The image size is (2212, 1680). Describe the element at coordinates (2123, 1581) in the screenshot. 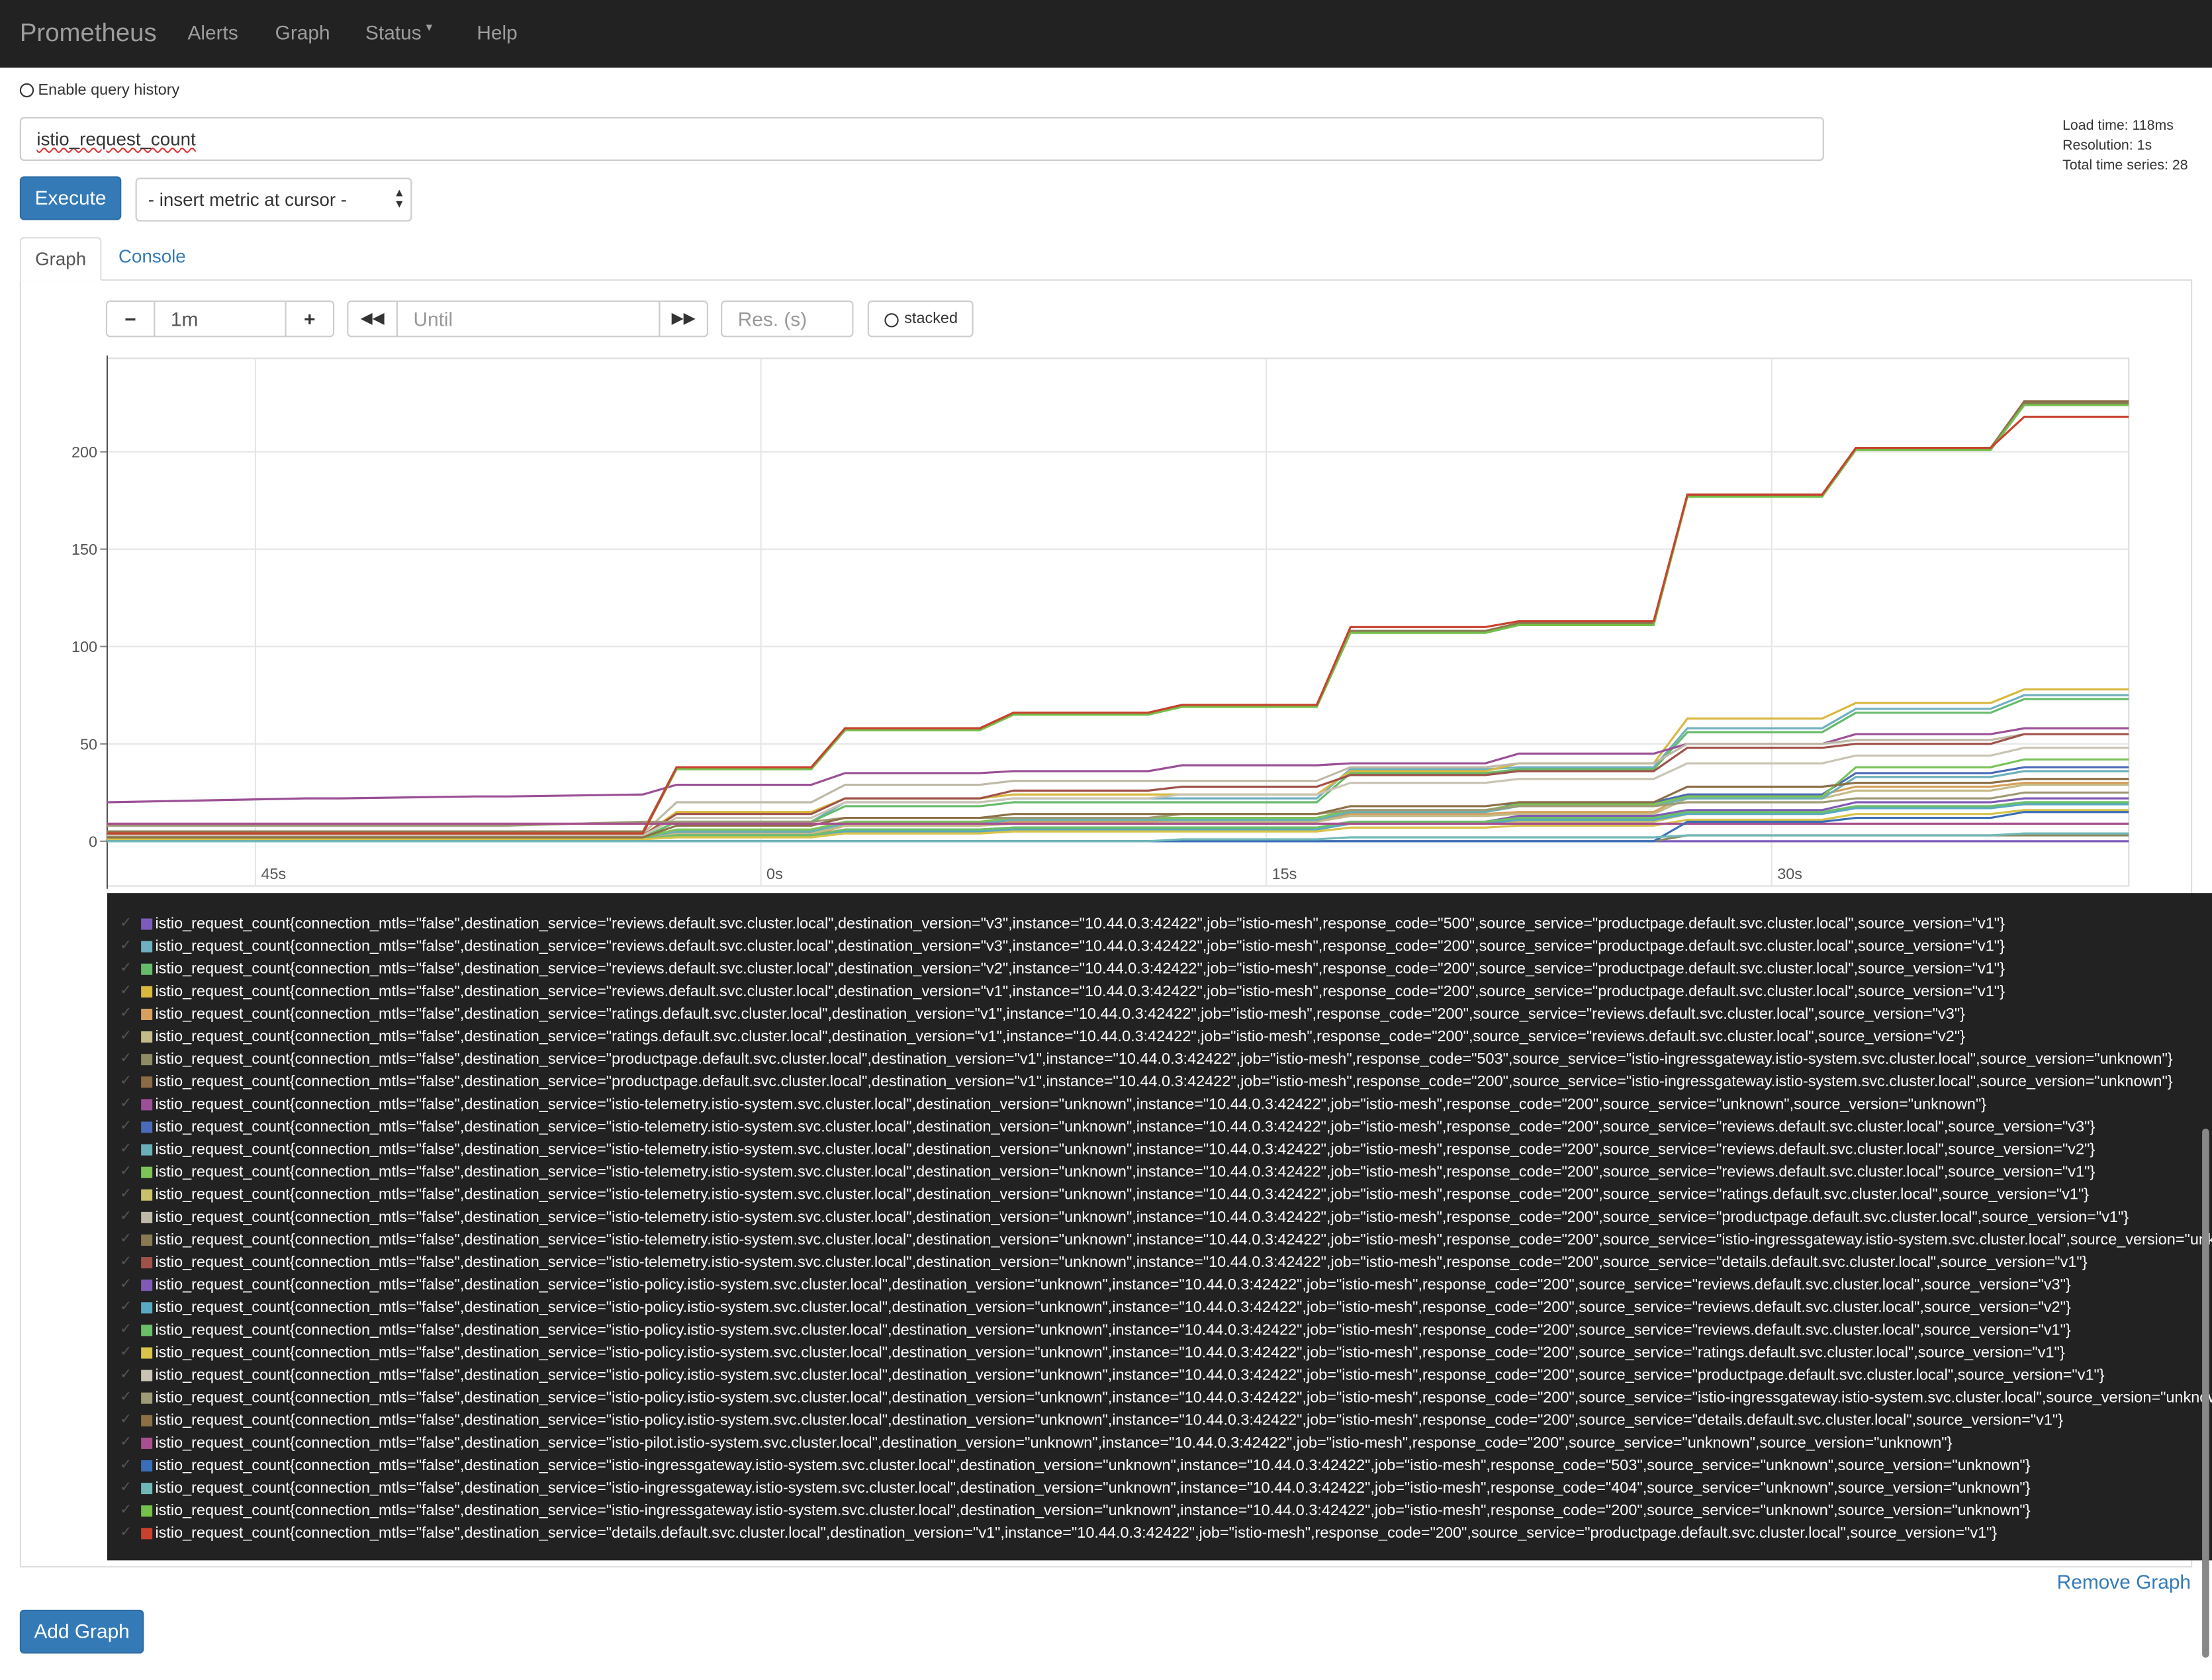

I see `remove-graph: Remove Graph` at that location.